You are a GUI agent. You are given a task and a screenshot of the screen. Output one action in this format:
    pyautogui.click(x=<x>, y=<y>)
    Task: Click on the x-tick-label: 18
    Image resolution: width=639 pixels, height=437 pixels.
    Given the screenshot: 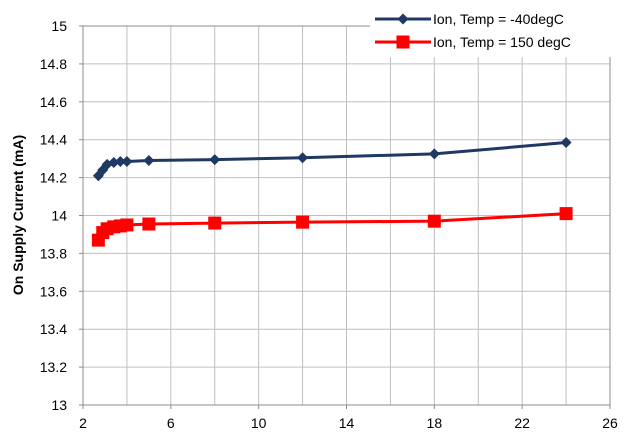 What is the action you would take?
    pyautogui.click(x=435, y=423)
    